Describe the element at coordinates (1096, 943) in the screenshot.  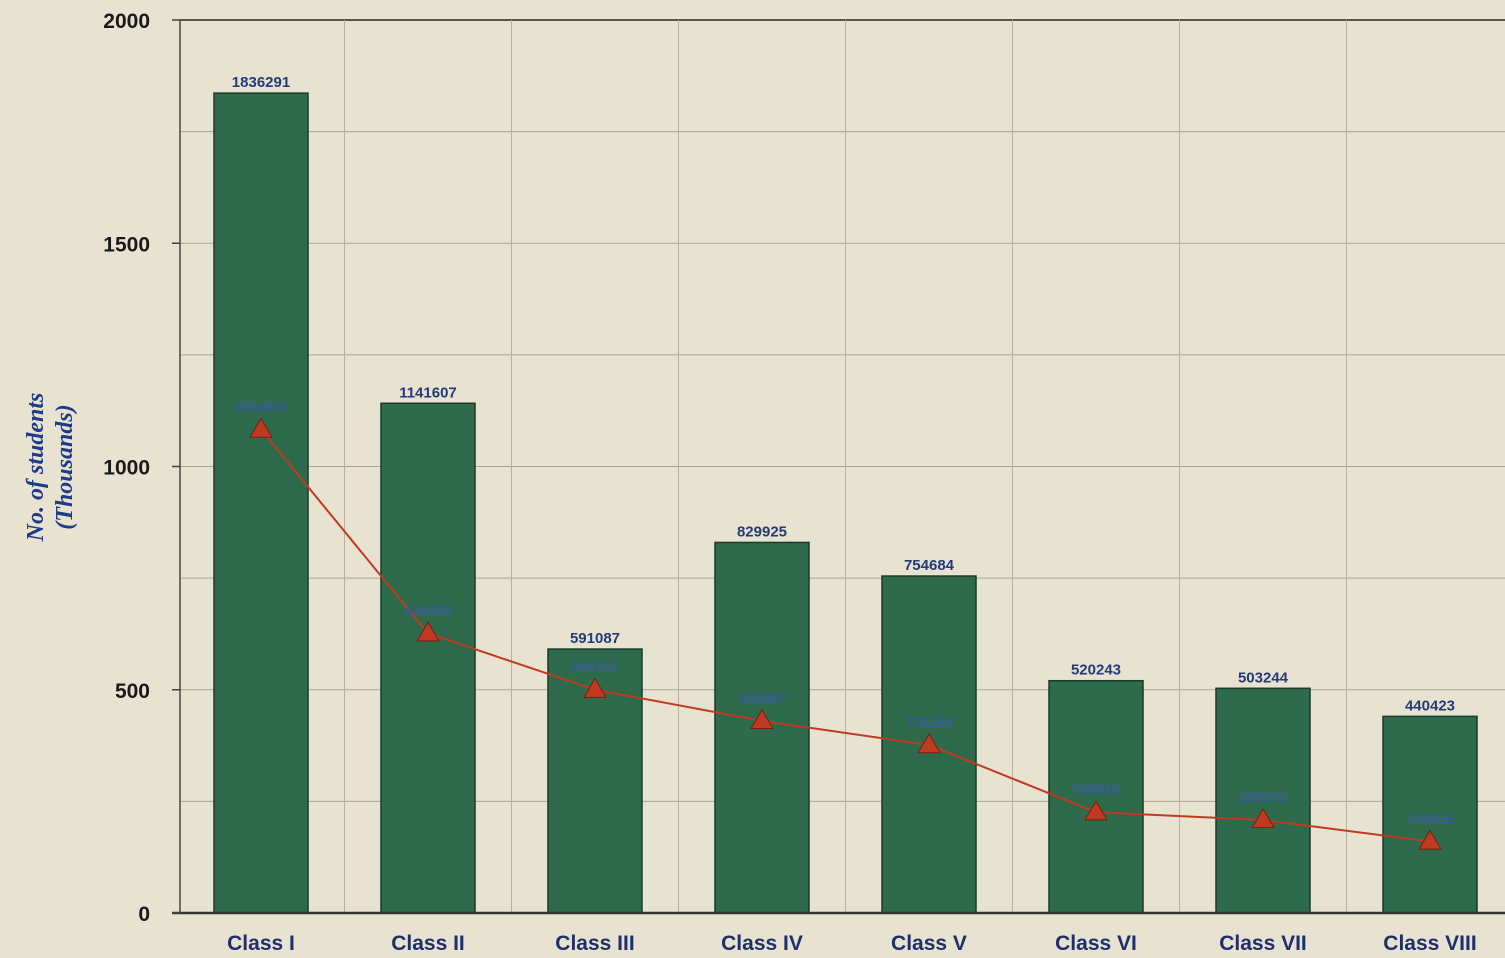
I see `x-tick-label: Class VI` at that location.